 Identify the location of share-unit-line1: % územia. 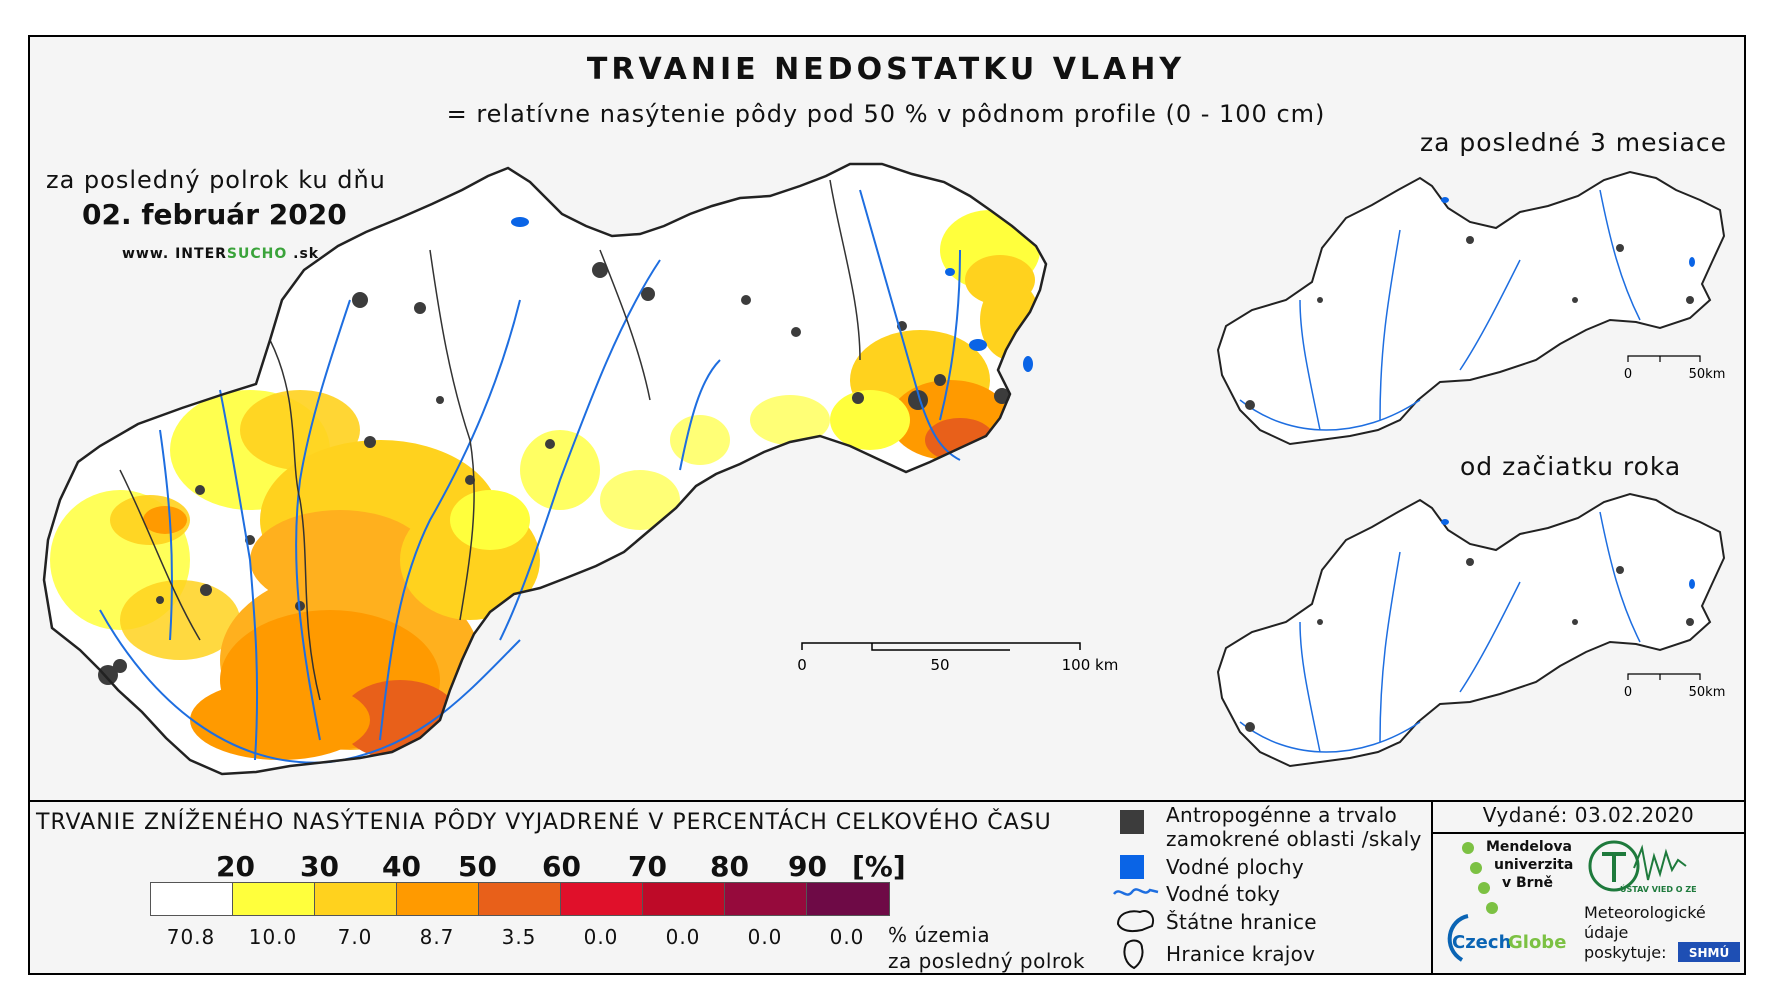
(939, 935).